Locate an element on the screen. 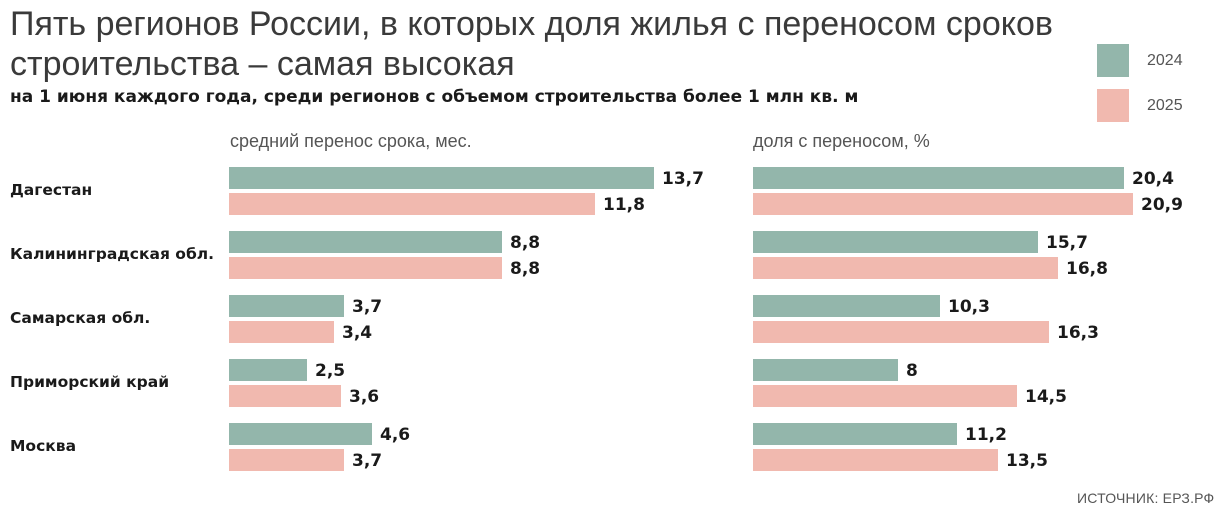  data-label: 4,6 is located at coordinates (395, 435).